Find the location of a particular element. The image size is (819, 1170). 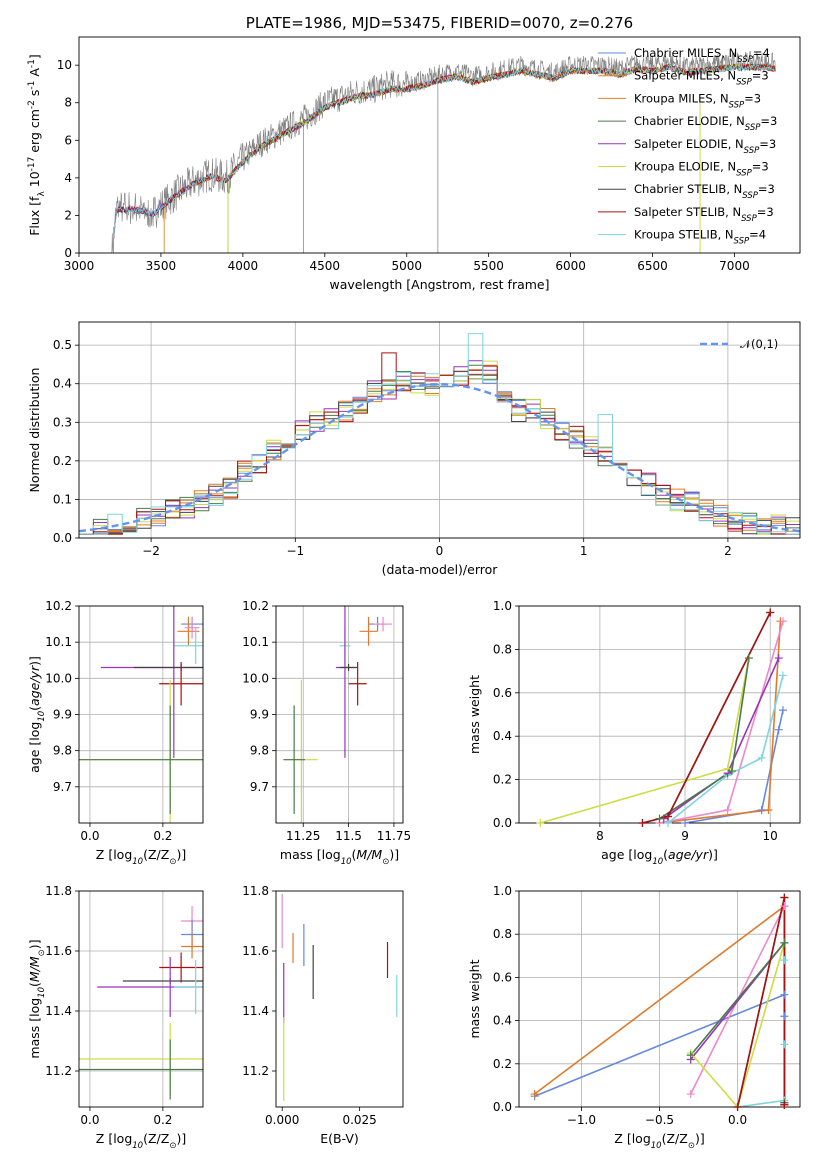

x-tick-label: 0.2 is located at coordinates (162, 836).